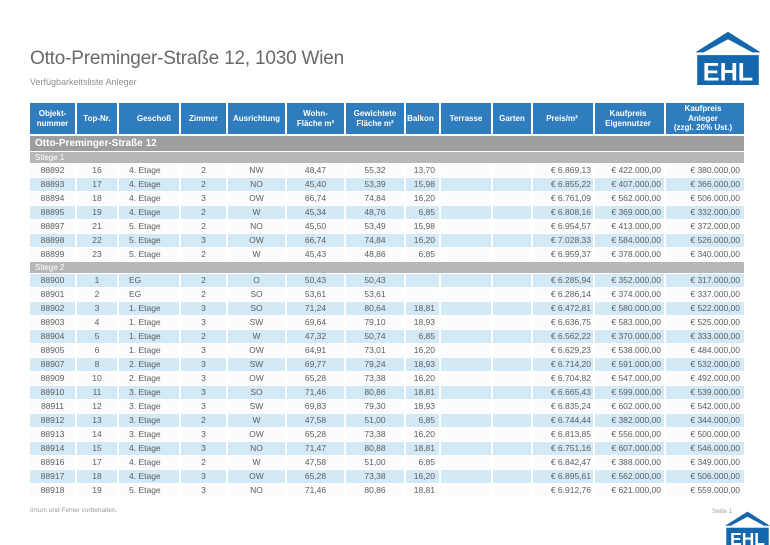  Describe the element at coordinates (563, 308) in the screenshot. I see `table-cell: € 6.472,81` at that location.